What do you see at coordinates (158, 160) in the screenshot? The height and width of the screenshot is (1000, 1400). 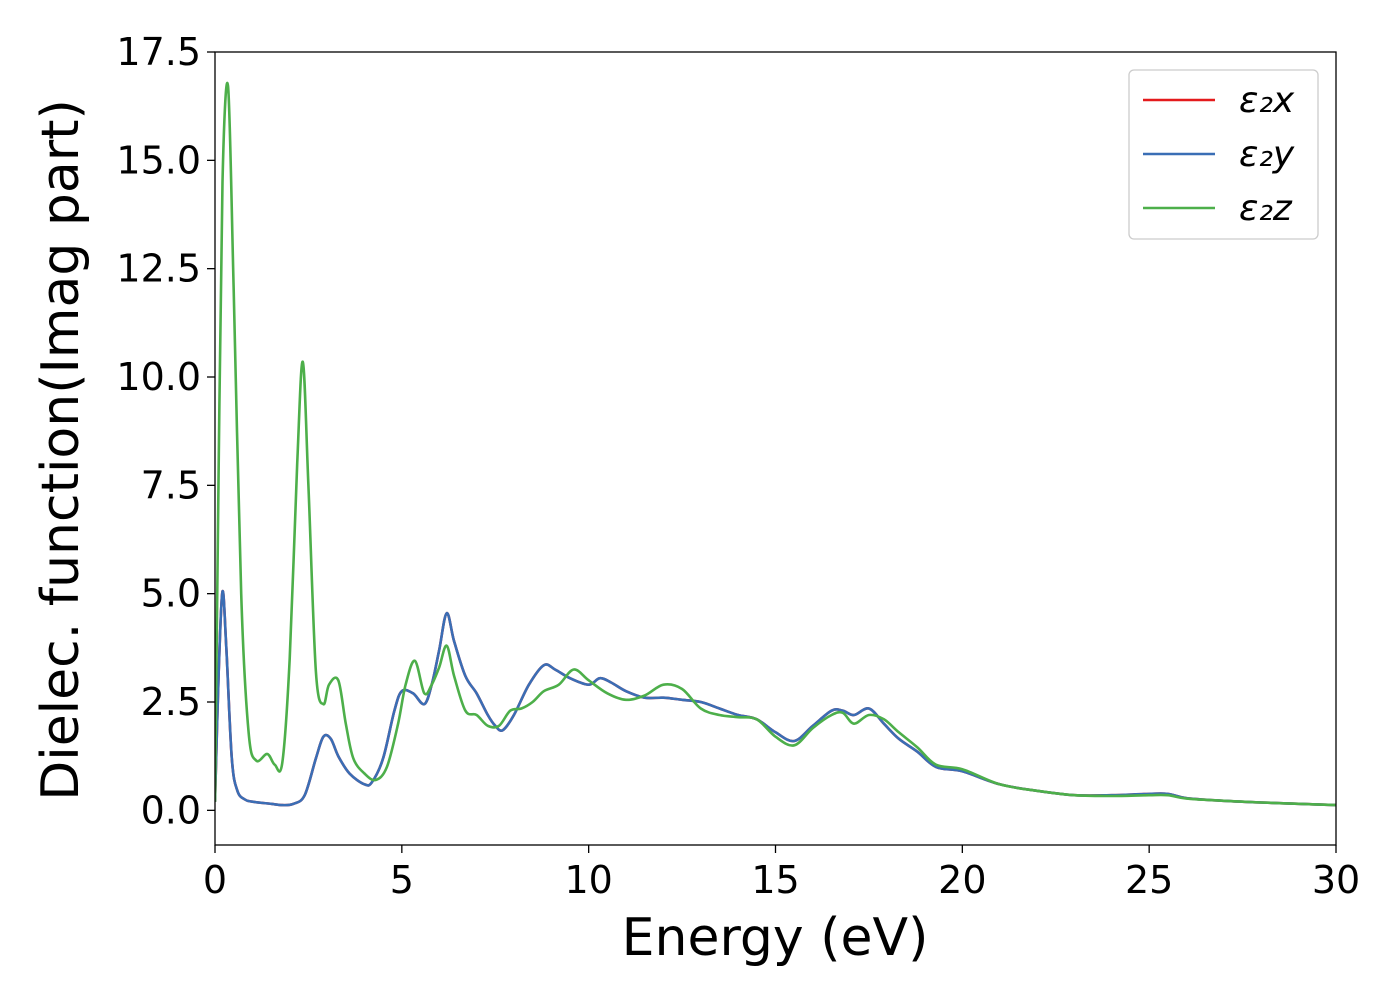 I see `y-tick-label: 15.0` at bounding box center [158, 160].